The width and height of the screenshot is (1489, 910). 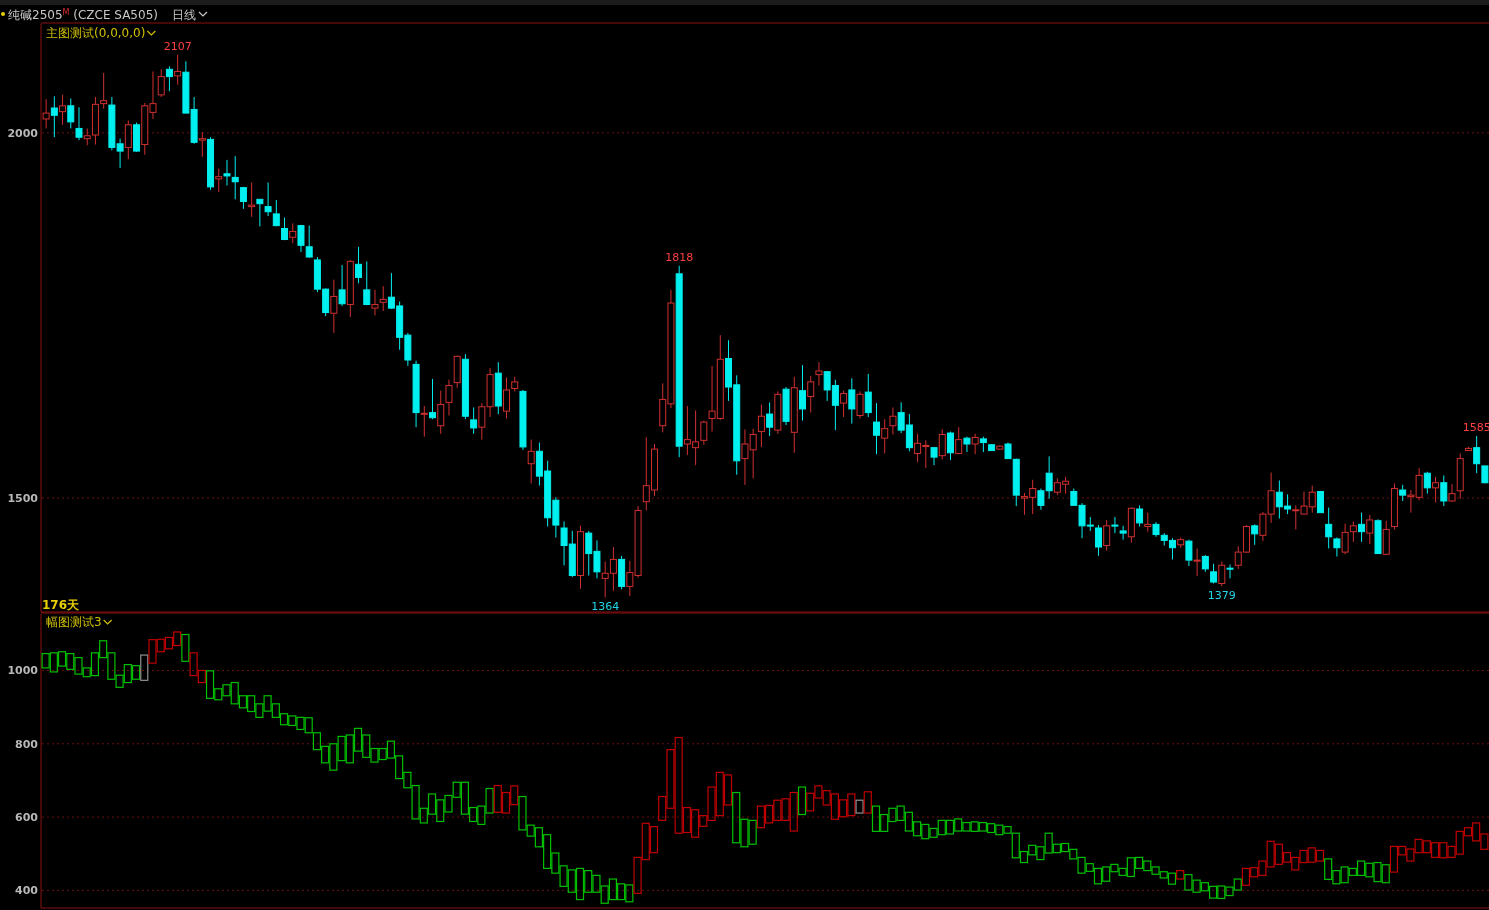 What do you see at coordinates (1475, 427) in the screenshot?
I see `annotation: 1585` at bounding box center [1475, 427].